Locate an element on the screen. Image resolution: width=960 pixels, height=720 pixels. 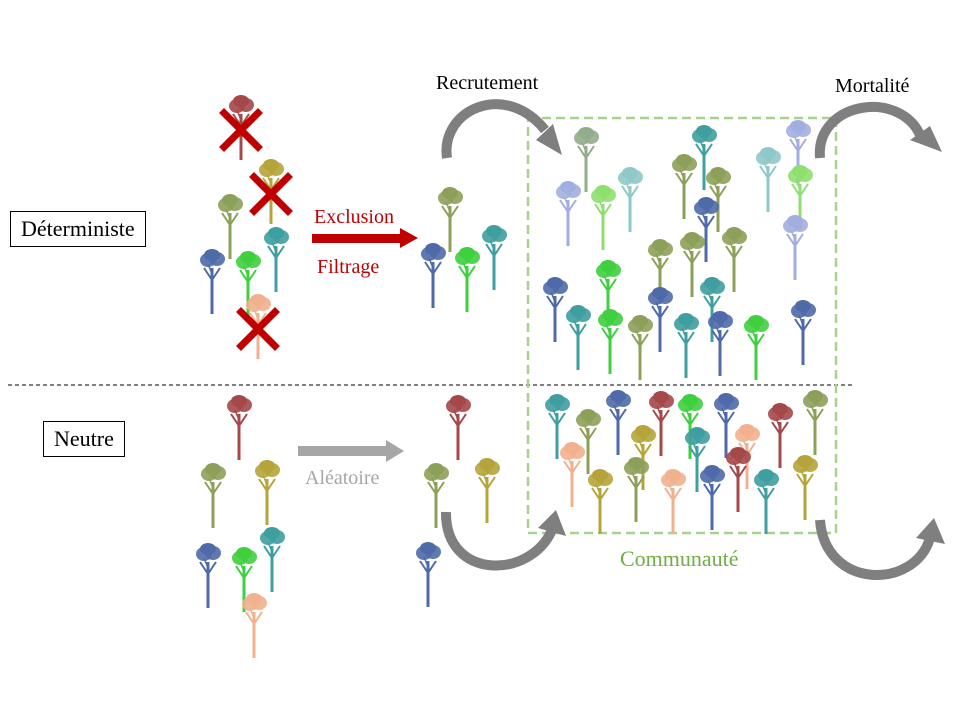
neutral-arrow is located at coordinates (351, 451).